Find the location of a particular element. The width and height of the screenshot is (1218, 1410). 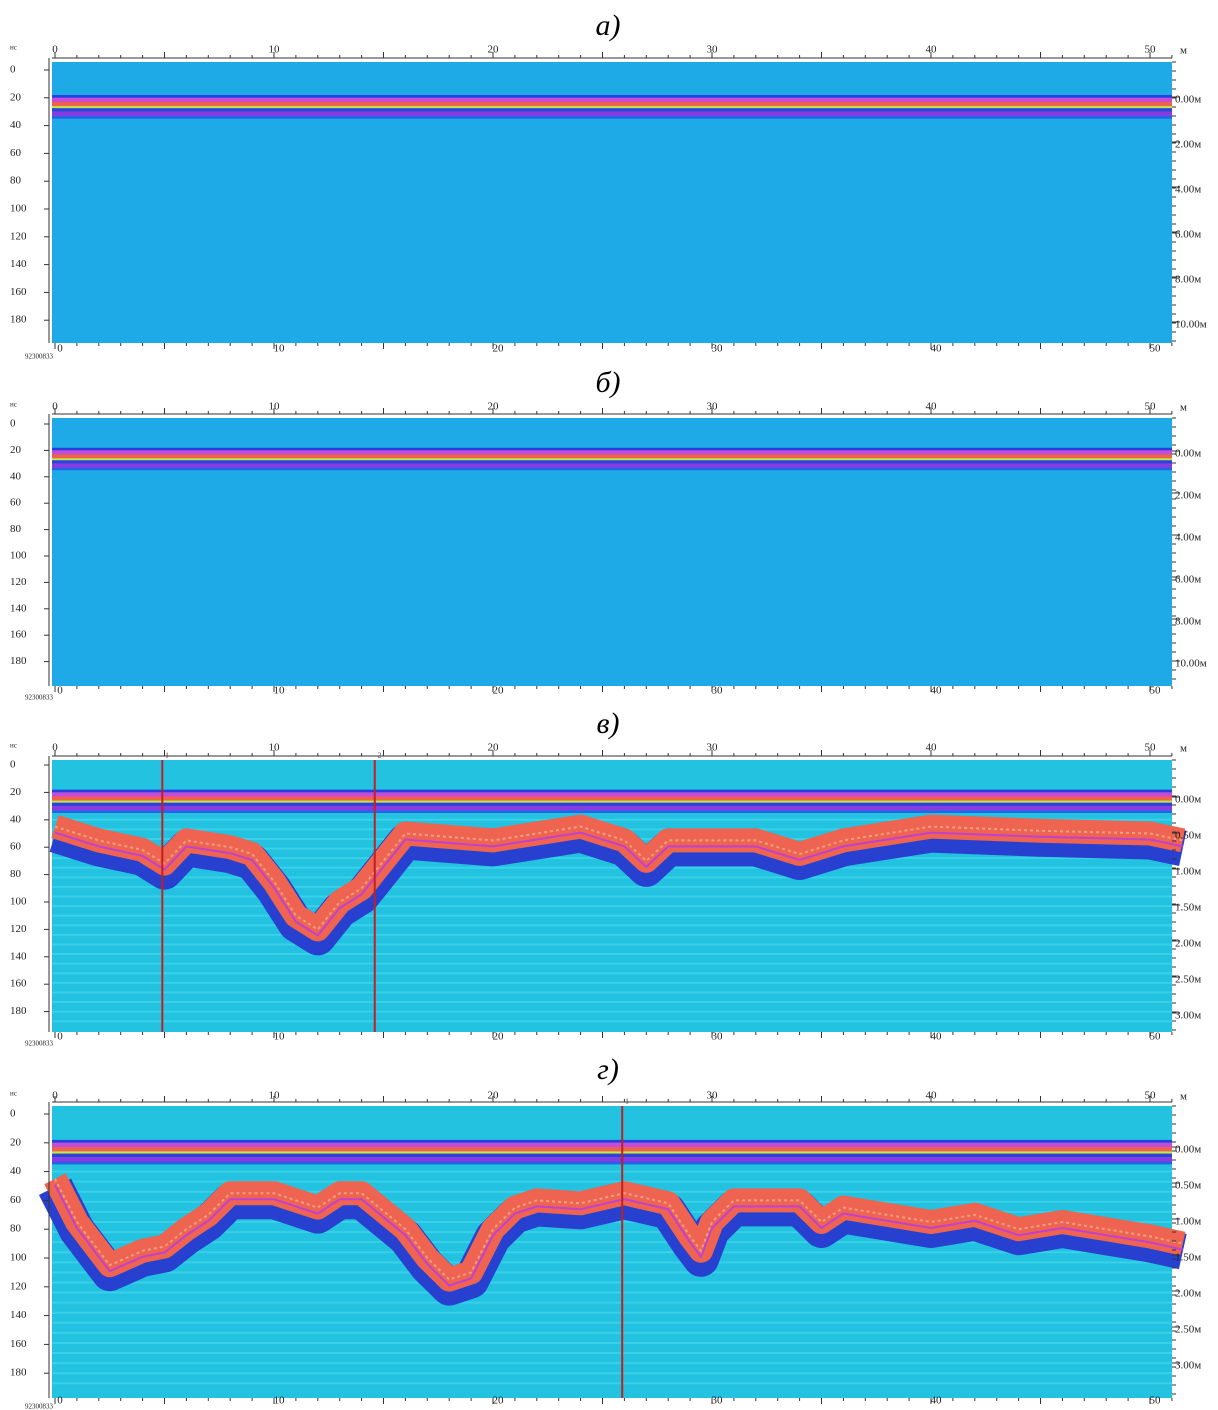

depth-label: 3.00м is located at coordinates (1188, 1016).